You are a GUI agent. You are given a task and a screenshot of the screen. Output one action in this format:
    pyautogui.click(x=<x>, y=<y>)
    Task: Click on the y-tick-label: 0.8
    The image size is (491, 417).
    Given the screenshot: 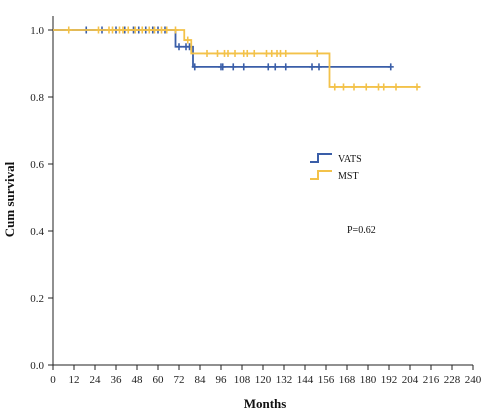 What is the action you would take?
    pyautogui.click(x=37, y=98)
    